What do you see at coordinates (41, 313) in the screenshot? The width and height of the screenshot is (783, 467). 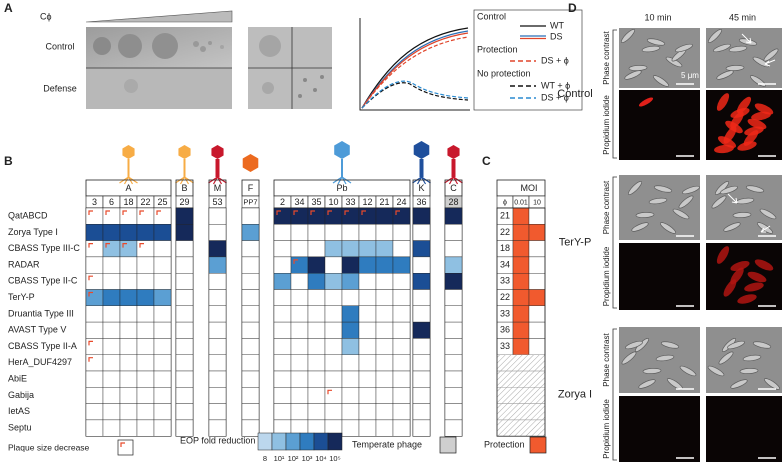 I see `row-label: Druantia Type III` at bounding box center [41, 313].